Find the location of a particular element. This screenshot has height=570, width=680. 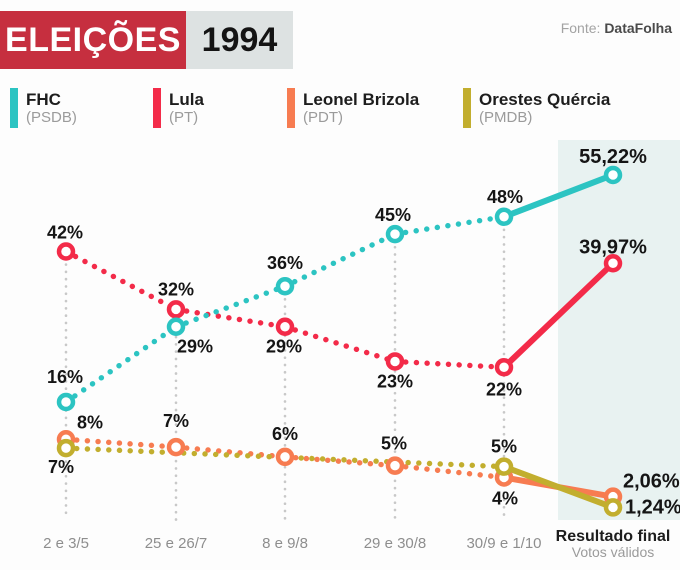

series-dotted-segment-Orestes Quércia is located at coordinates (285, 457).